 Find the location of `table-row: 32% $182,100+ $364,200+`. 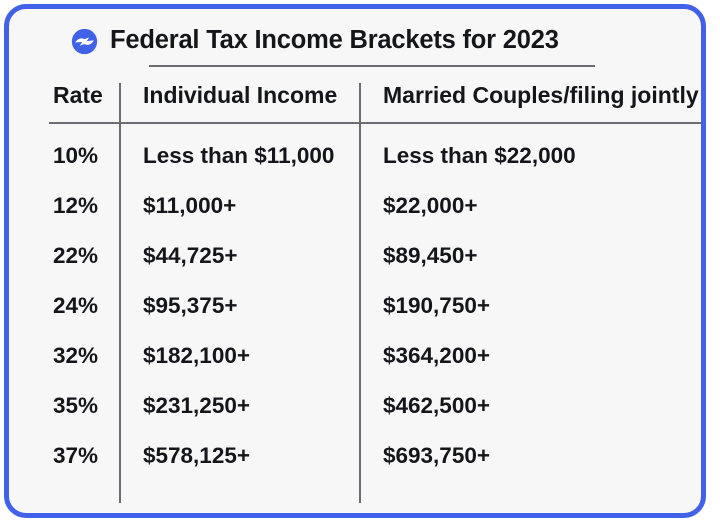

table-row: 32% $182,100+ $364,200+ is located at coordinates (375, 356).